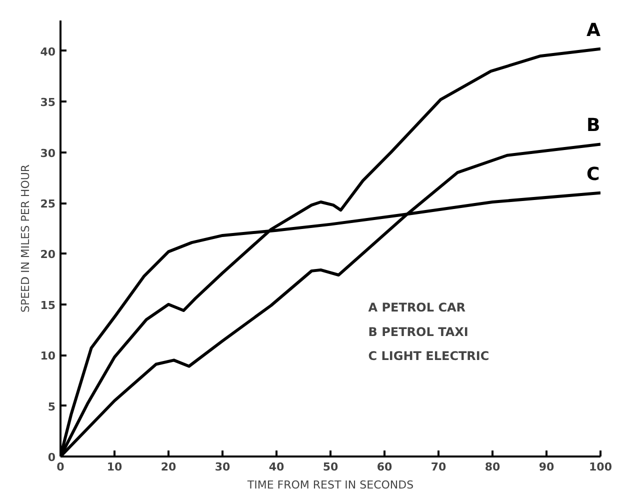 This screenshot has height=501, width=625. Describe the element at coordinates (48, 153) in the screenshot. I see `y-tick-label: 30` at that location.